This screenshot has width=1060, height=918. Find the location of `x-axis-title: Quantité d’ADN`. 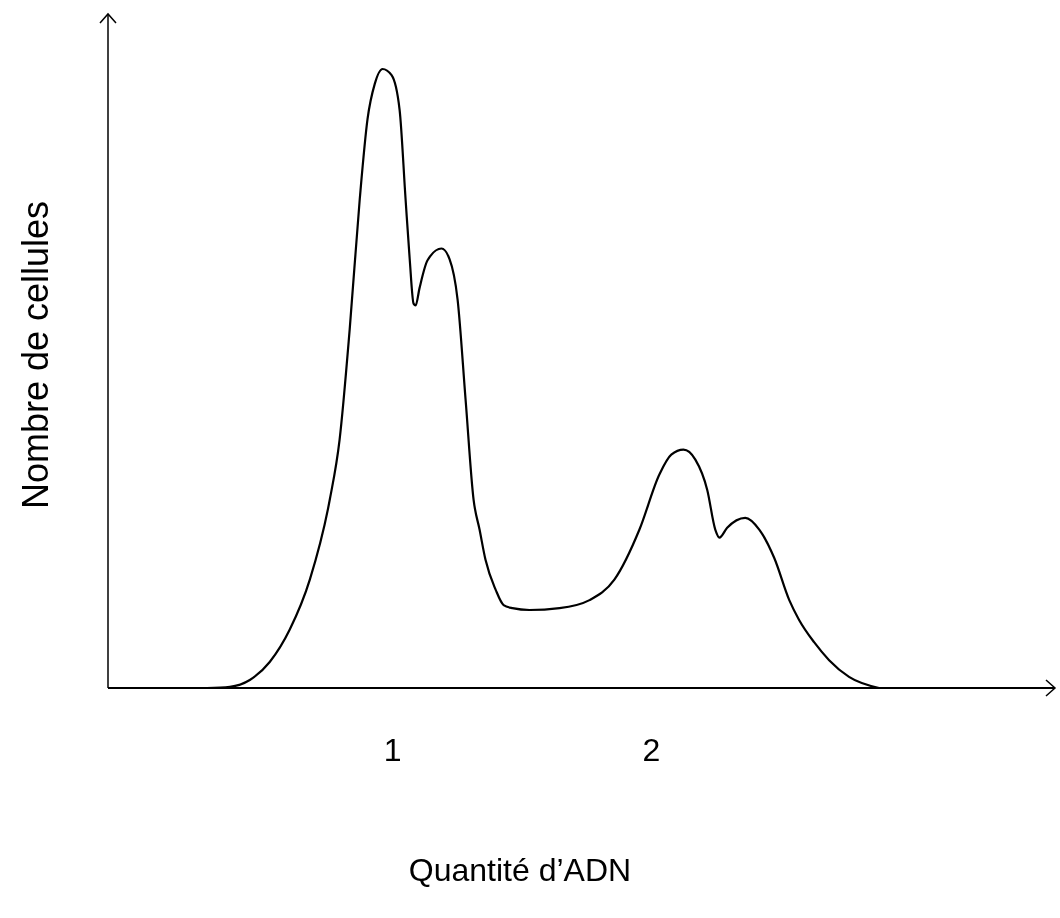

x-axis-title: Quantité d’ADN is located at coordinates (520, 870).